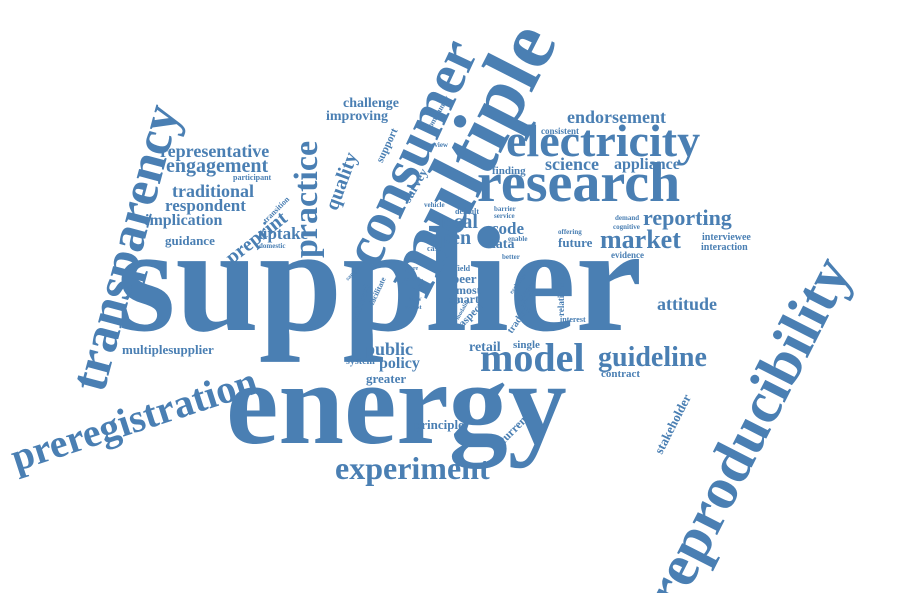  I want to click on word-retail: retail, so click(485, 348).